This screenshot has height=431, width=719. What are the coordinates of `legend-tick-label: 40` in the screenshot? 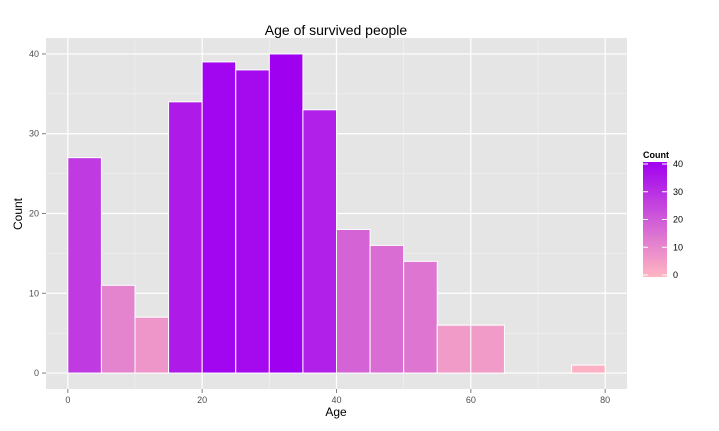 It's located at (678, 164).